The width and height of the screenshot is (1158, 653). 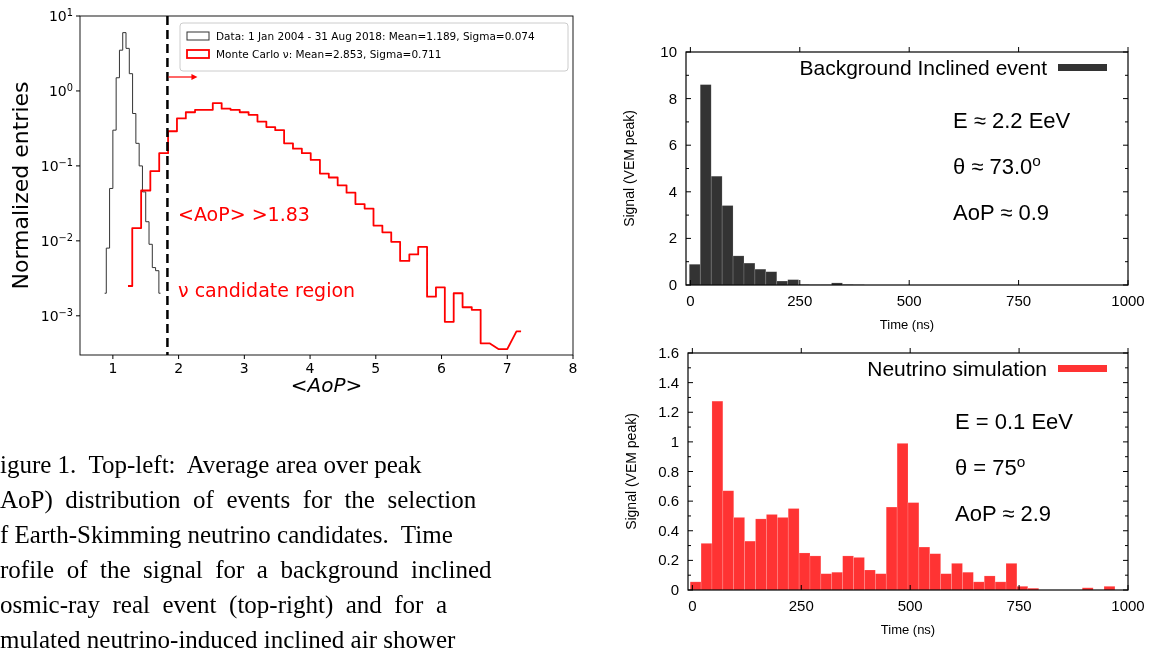 What do you see at coordinates (507, 368) in the screenshot?
I see `x-tick-label: 7` at bounding box center [507, 368].